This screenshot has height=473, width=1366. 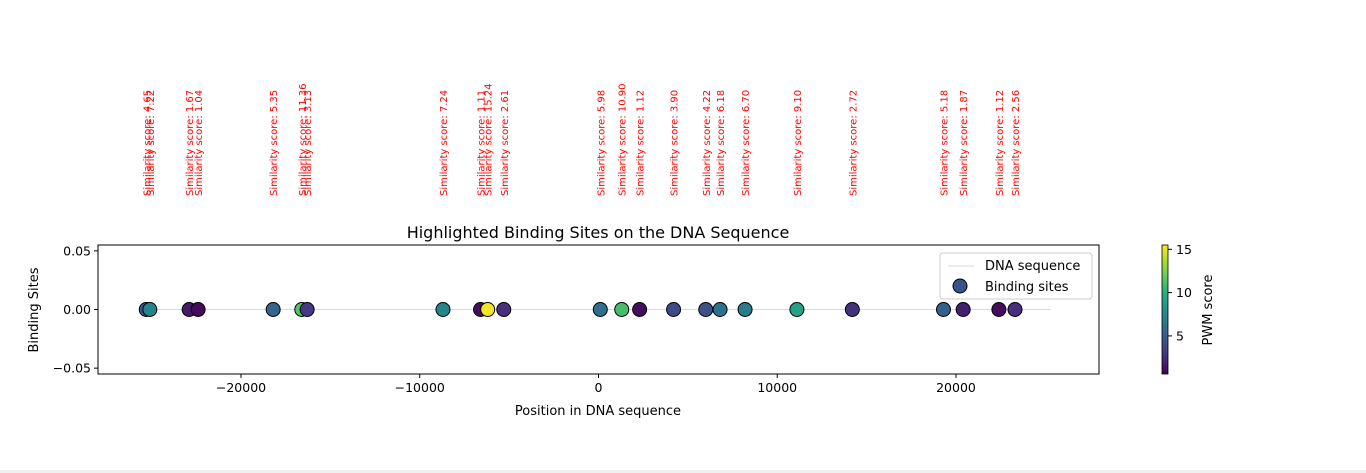 What do you see at coordinates (308, 143) in the screenshot?
I see `similarity-annotation: Similarity score: 3.13` at bounding box center [308, 143].